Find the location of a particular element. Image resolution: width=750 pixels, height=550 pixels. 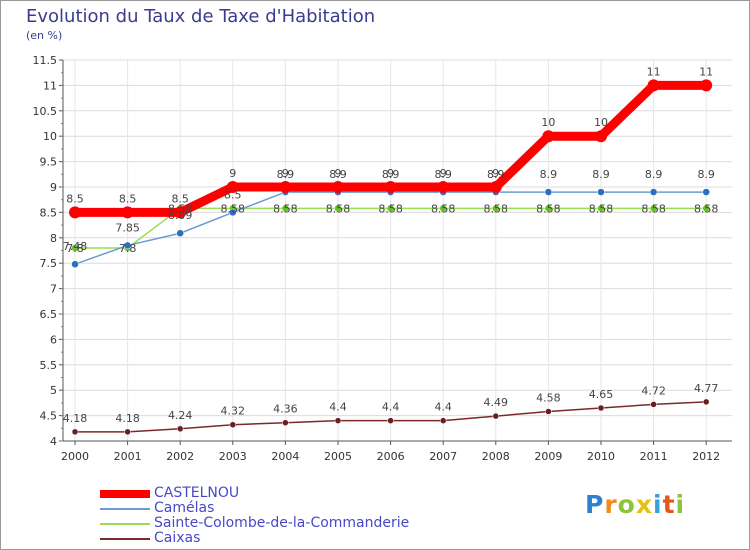

legend-swatch-sainte-colombe is located at coordinates (125, 523).